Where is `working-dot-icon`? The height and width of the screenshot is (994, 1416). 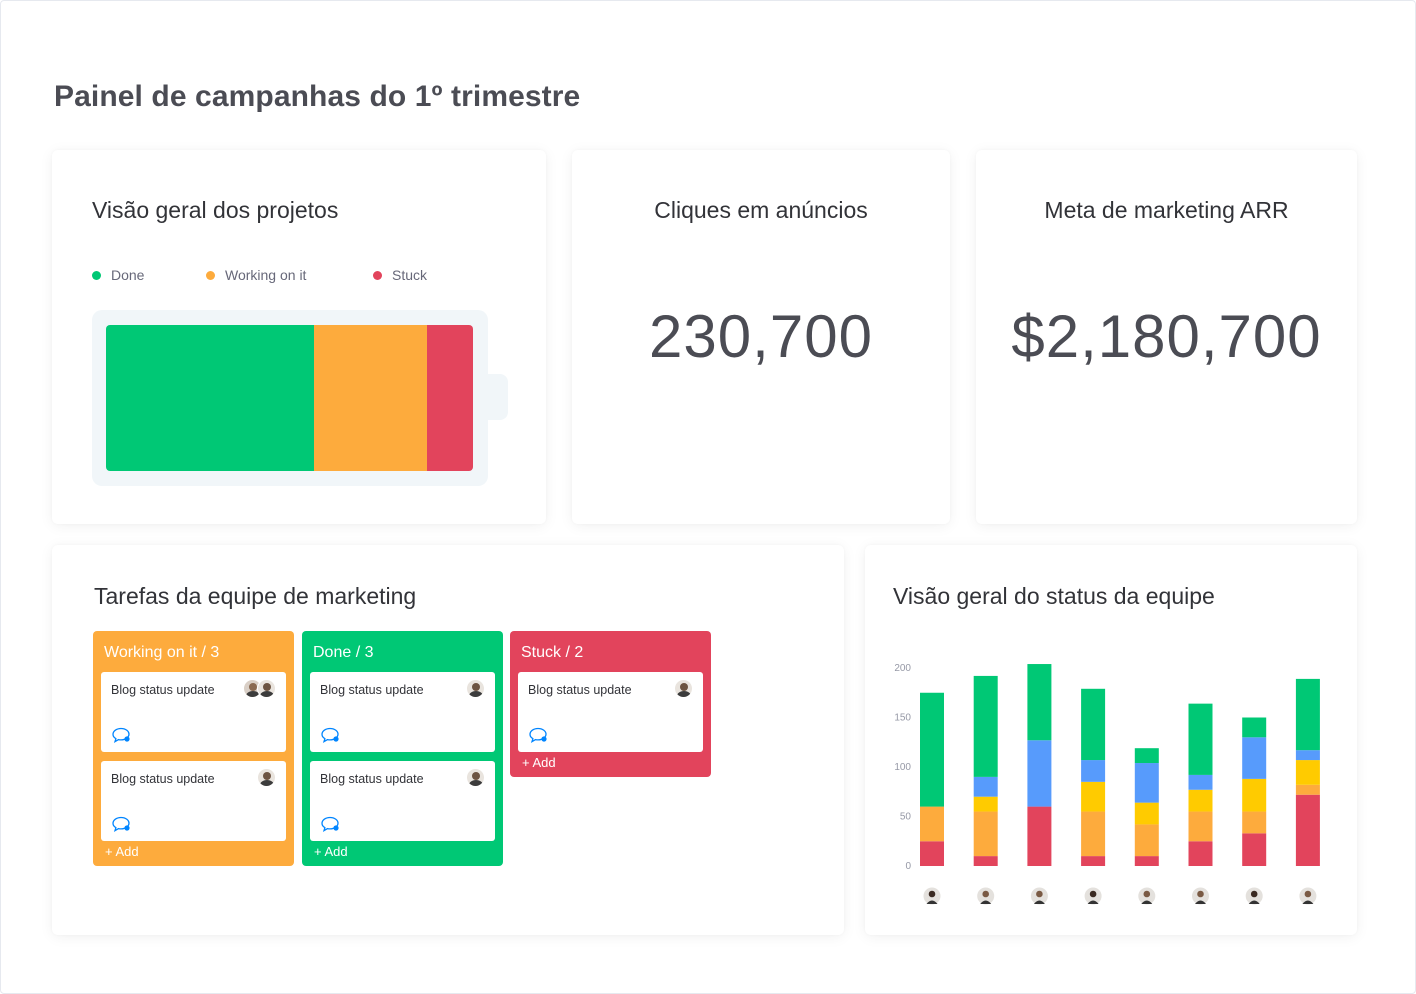
working-dot-icon is located at coordinates (210, 275).